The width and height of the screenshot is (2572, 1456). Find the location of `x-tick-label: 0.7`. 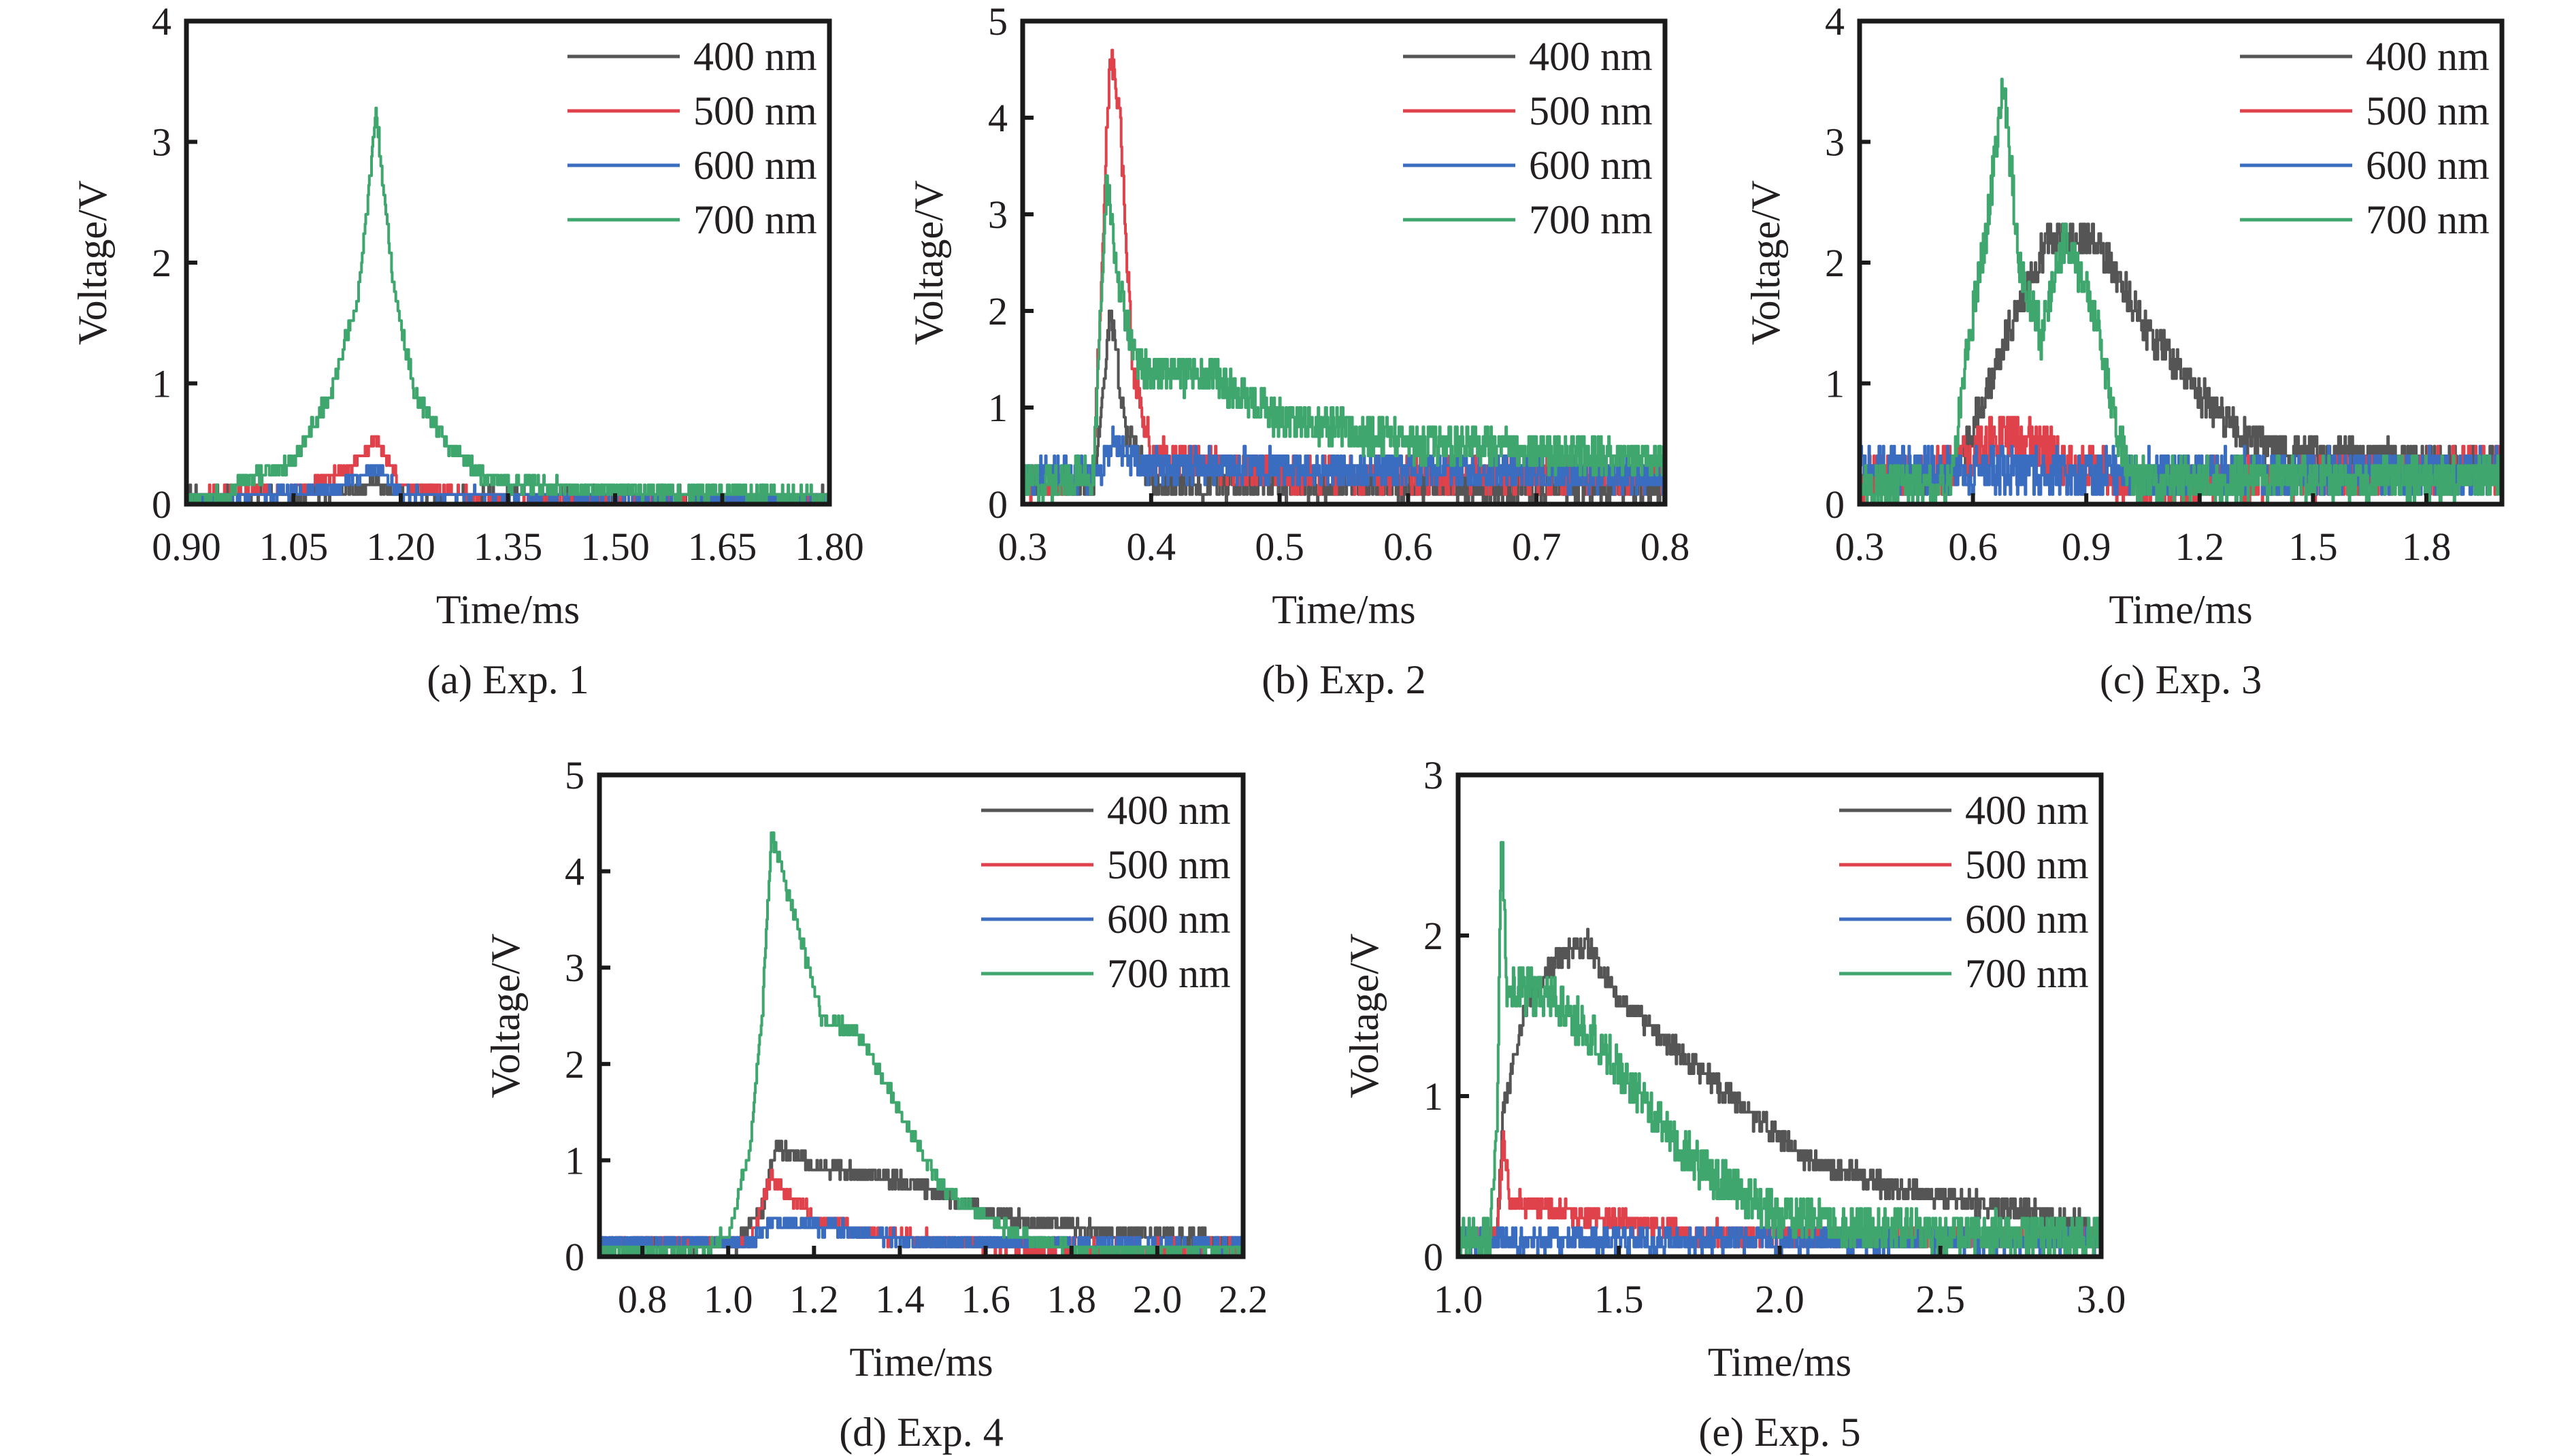

x-tick-label: 0.7 is located at coordinates (1537, 547).